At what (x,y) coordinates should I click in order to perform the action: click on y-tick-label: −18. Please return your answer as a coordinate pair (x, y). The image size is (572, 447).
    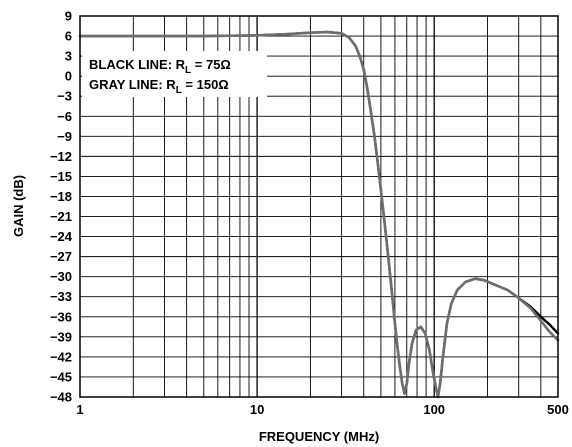
    Looking at the image, I should click on (61, 196).